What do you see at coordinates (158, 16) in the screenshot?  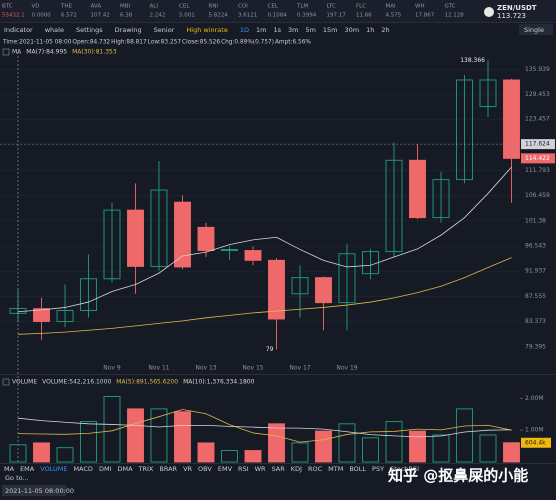 I see `ticker-price: 2.242` at bounding box center [158, 16].